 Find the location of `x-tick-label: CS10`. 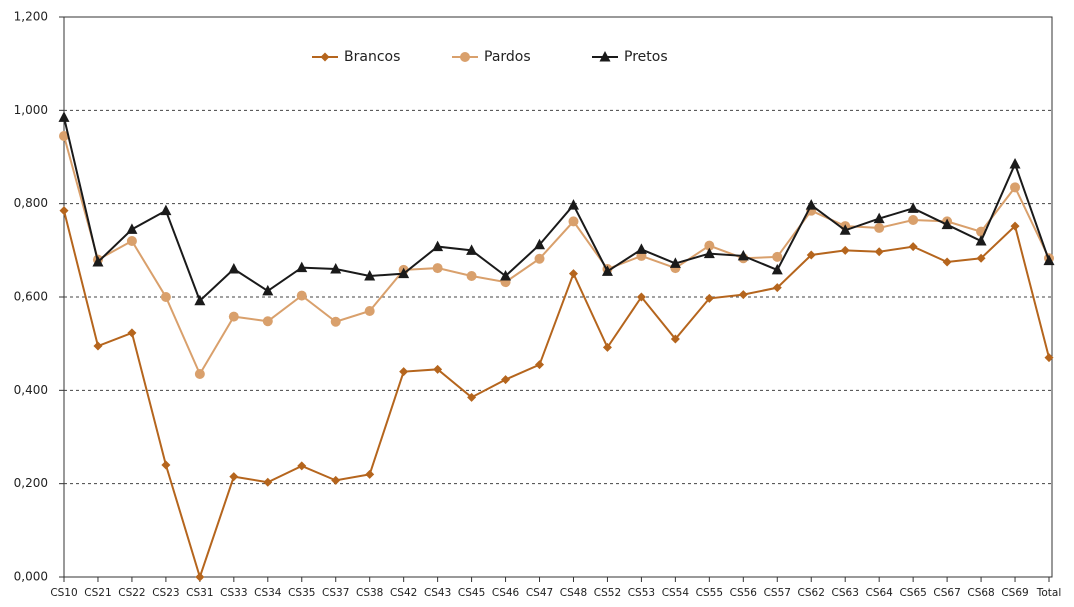

x-tick-label: CS10 is located at coordinates (63, 593).